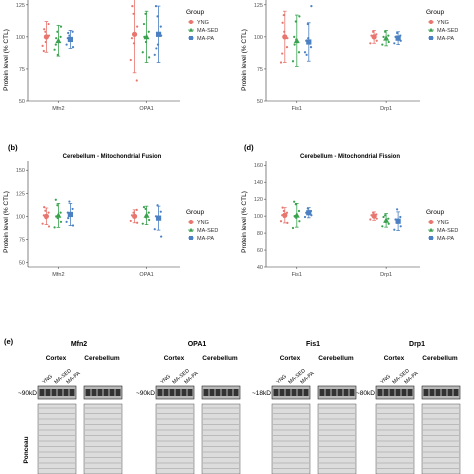  I want to click on x-tick-label: Mfn2, so click(58, 109).